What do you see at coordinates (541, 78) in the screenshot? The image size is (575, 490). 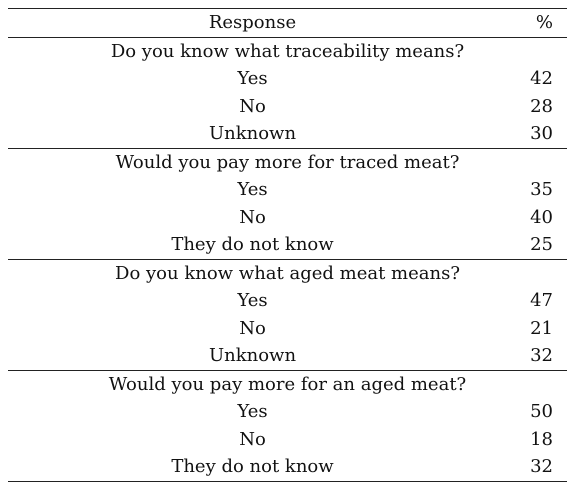 I see `answer-percent: 42` at bounding box center [541, 78].